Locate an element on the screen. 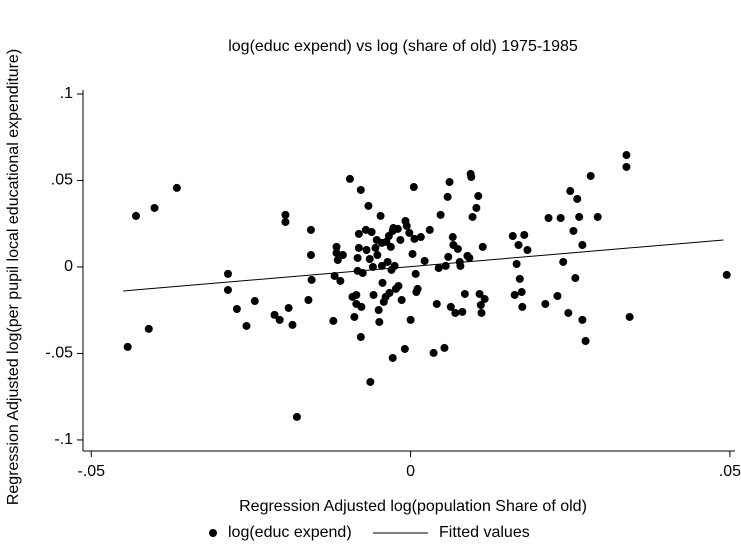 This screenshot has width=741, height=559. y-tick-label: -.1 is located at coordinates (63, 439).